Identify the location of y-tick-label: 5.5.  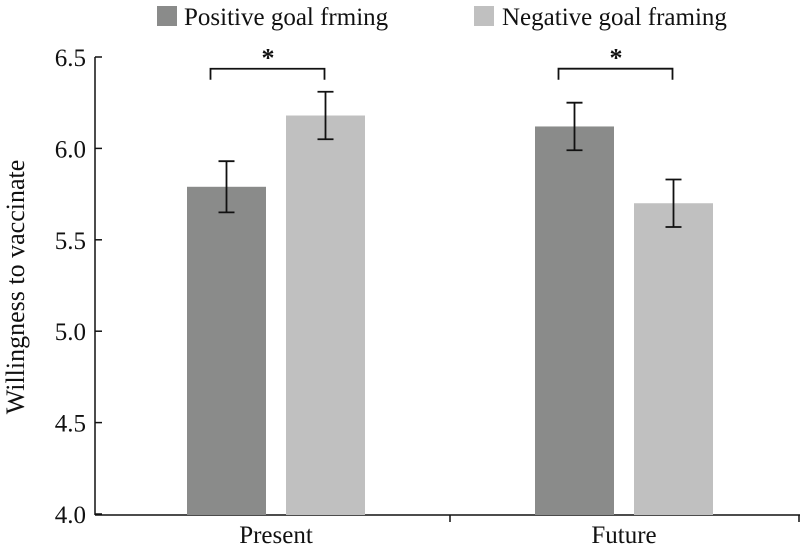
(70, 241).